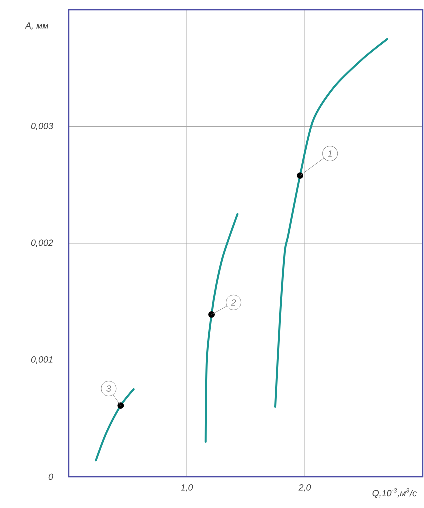 This screenshot has height=508, width=424. I want to click on annotation: 2, so click(233, 303).